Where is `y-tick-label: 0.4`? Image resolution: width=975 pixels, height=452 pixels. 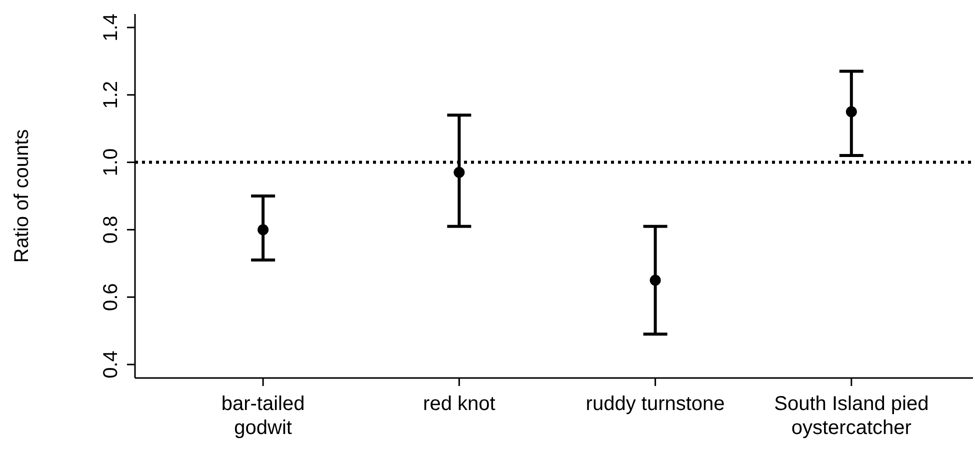 y-tick-label: 0.4 is located at coordinates (111, 364).